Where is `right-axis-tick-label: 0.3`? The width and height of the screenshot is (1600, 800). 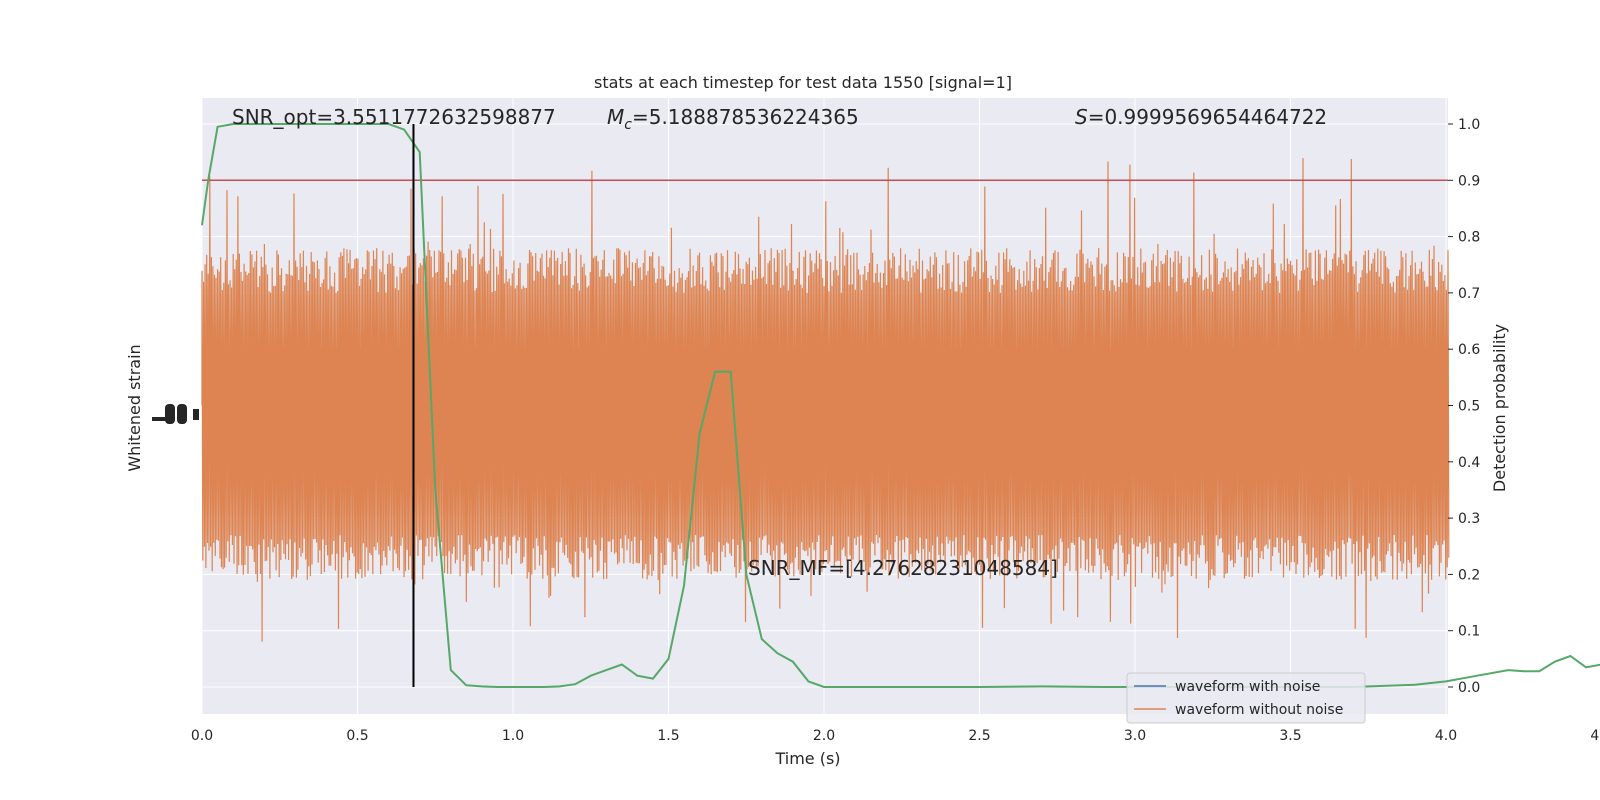 right-axis-tick-label: 0.3 is located at coordinates (1469, 519).